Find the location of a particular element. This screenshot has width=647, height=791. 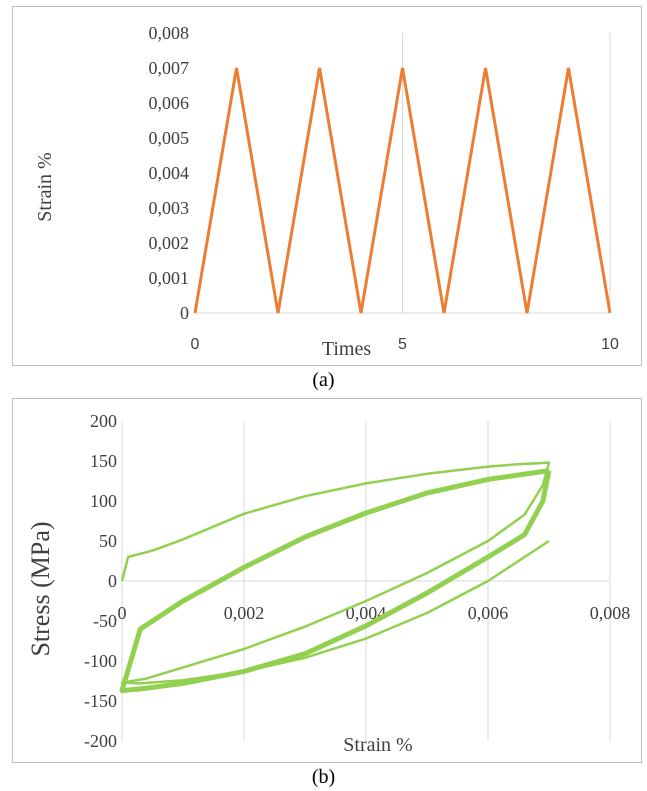

y-tick-label: 0,006 is located at coordinates (169, 103).